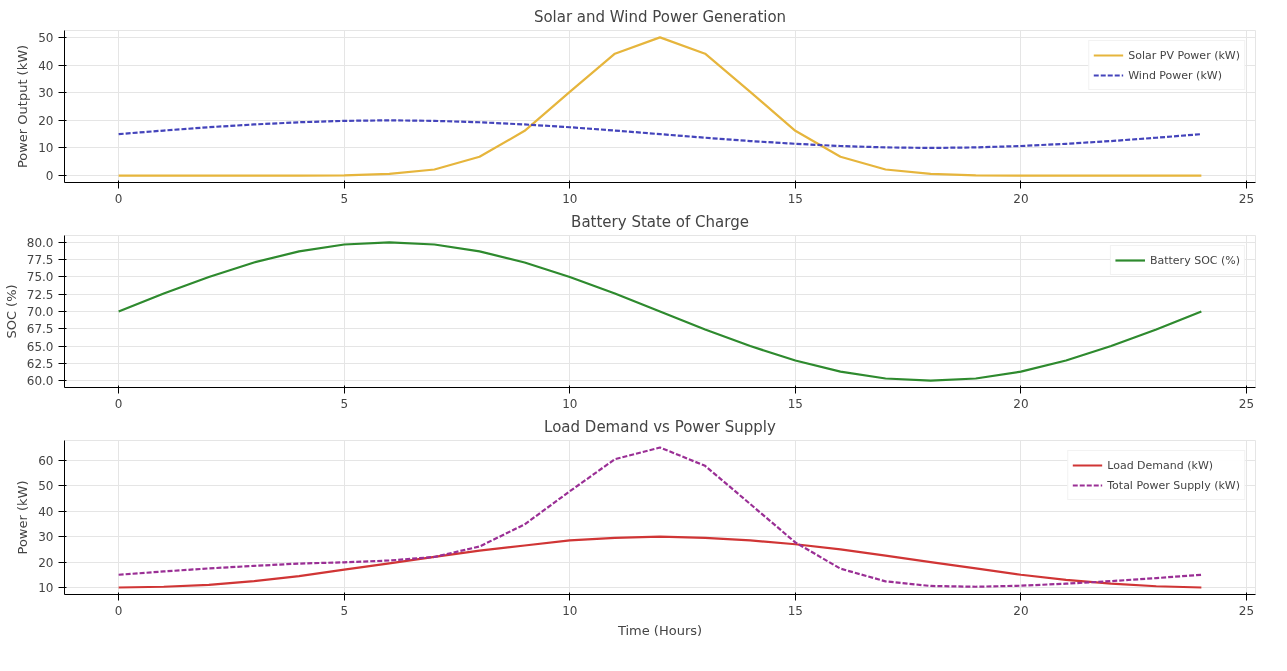 This screenshot has width=1287, height=671. I want to click on chart-title: Solar and Wind Power Generation, so click(660, 16).